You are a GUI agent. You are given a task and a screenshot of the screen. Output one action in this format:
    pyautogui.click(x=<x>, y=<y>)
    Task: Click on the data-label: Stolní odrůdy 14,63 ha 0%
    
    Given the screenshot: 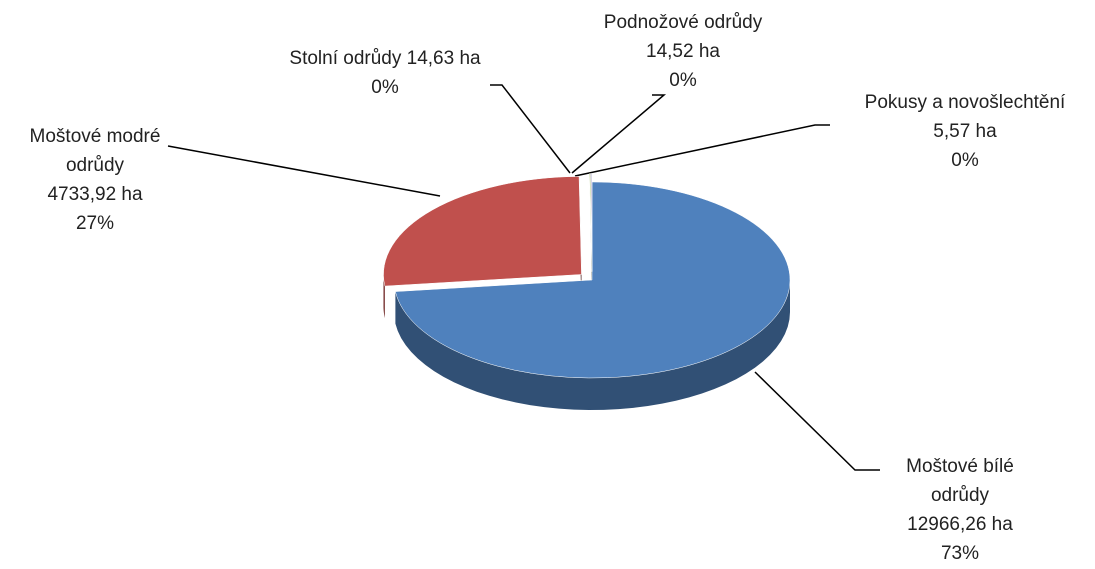 What is the action you would take?
    pyautogui.click(x=385, y=73)
    